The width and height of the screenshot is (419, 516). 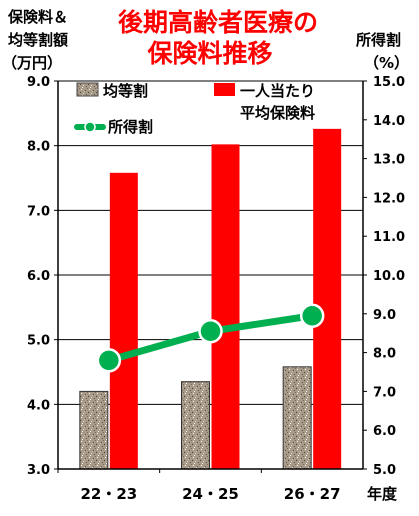 What do you see at coordinates (386, 63) in the screenshot?
I see `y-right-label-line2: （%）` at bounding box center [386, 63].